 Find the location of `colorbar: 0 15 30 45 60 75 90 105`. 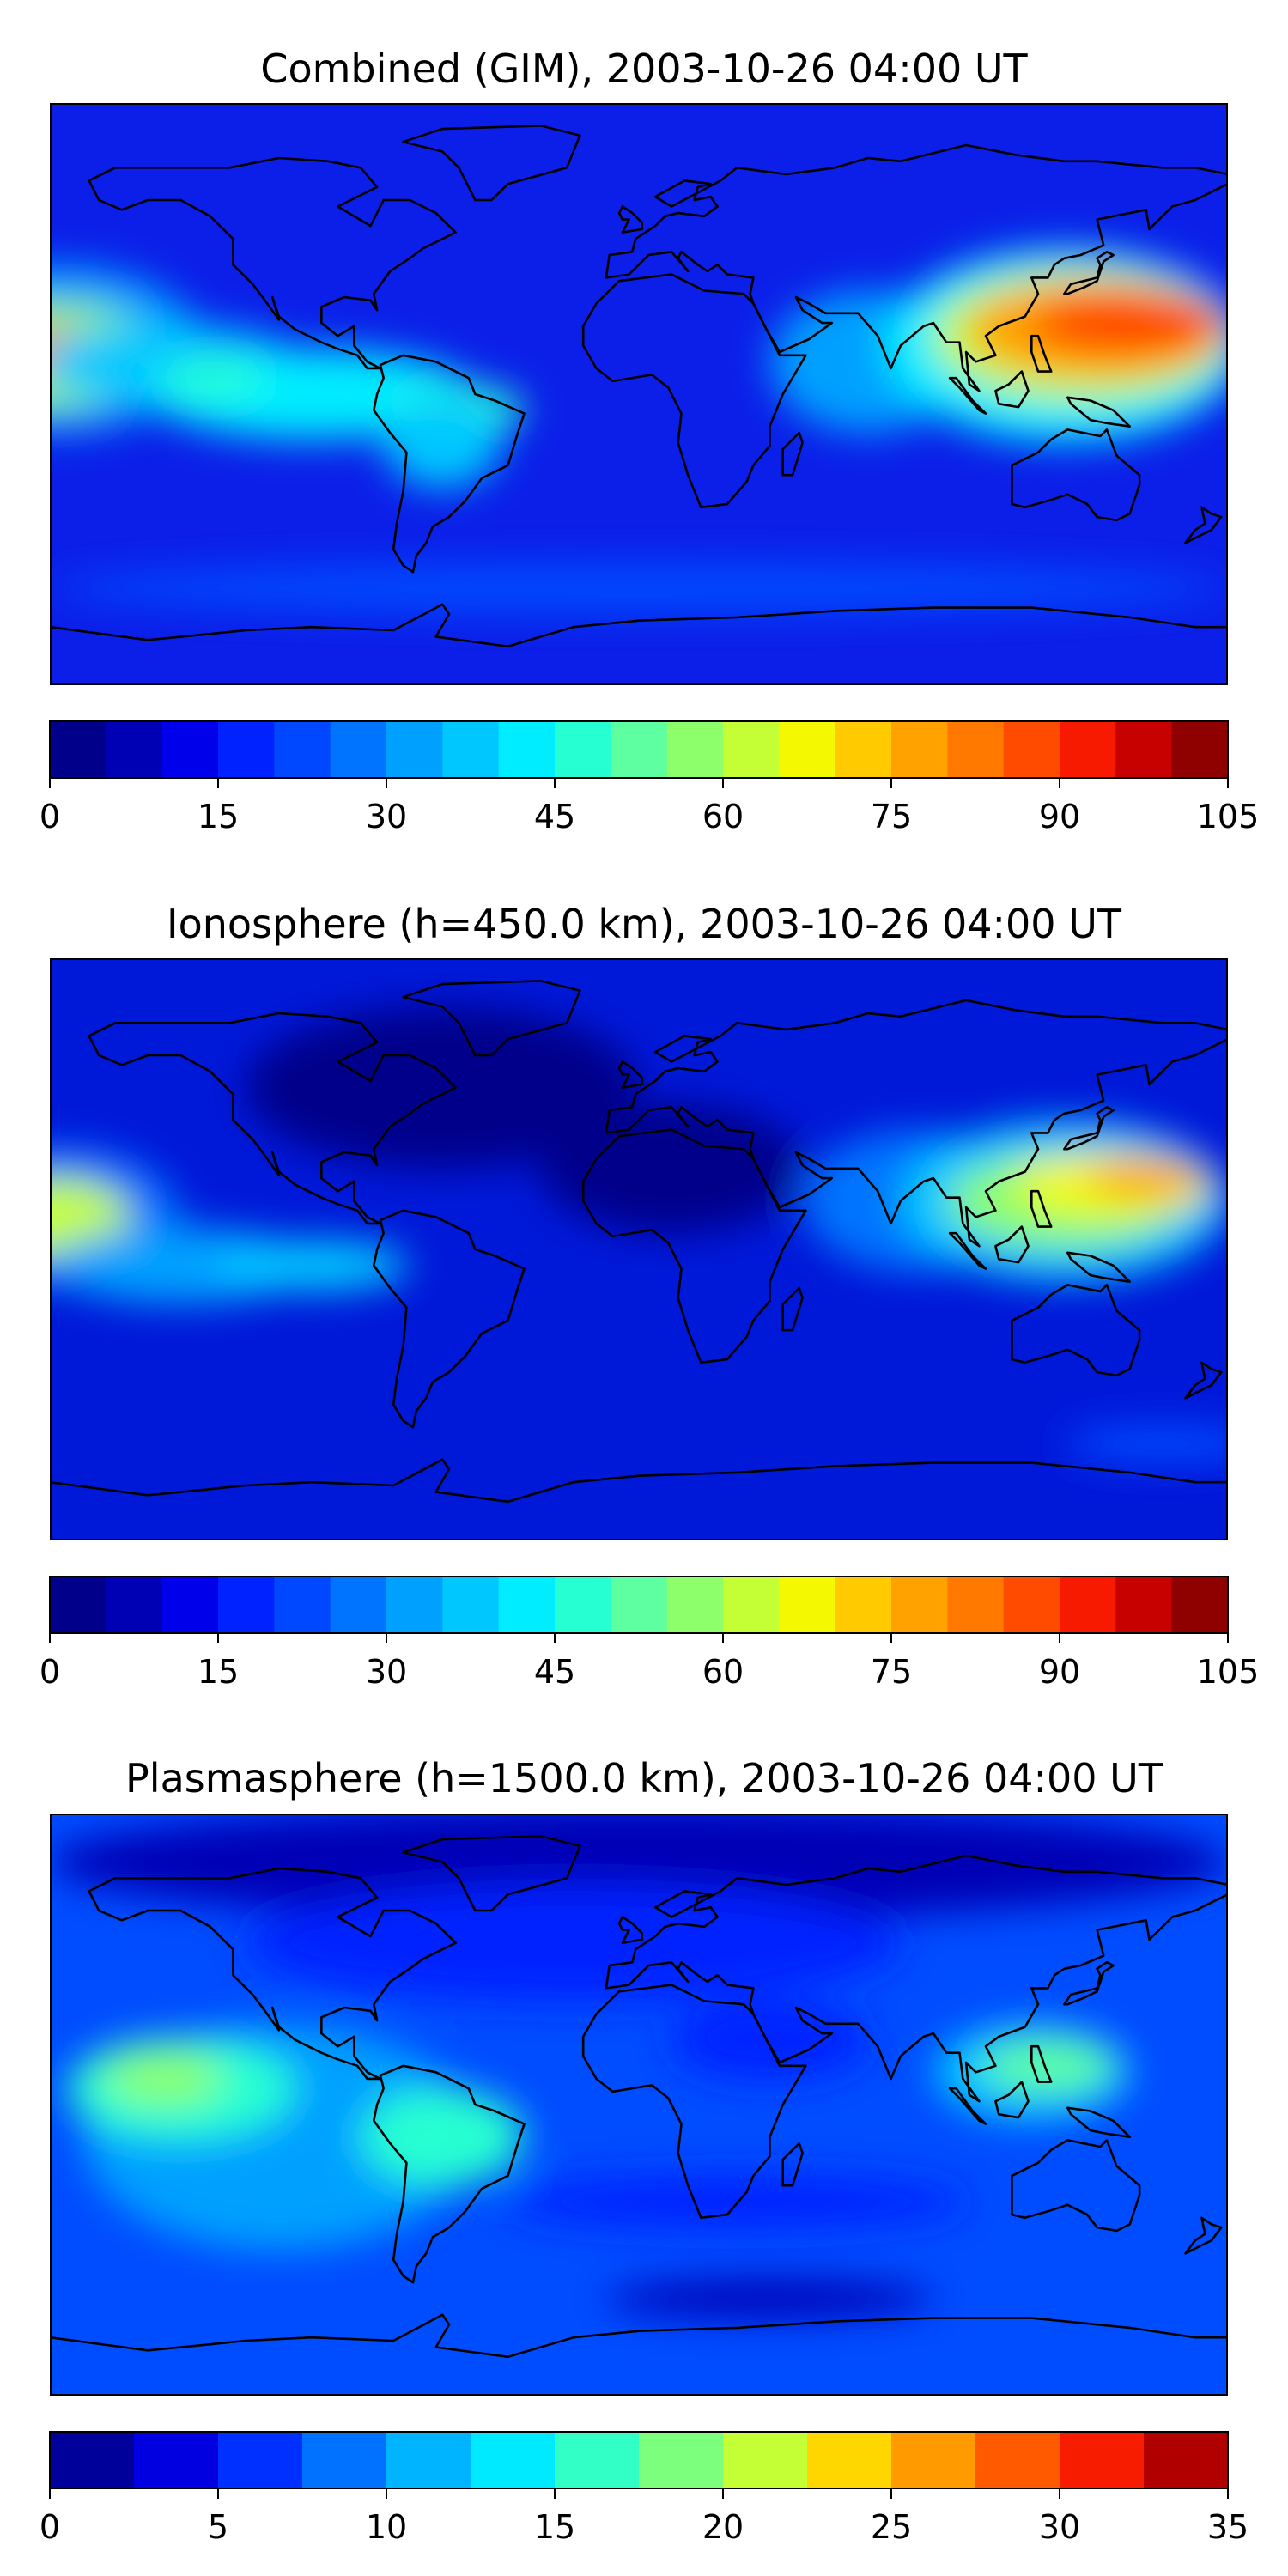

colorbar: 0 15 30 45 60 75 90 105 is located at coordinates (649, 1631).